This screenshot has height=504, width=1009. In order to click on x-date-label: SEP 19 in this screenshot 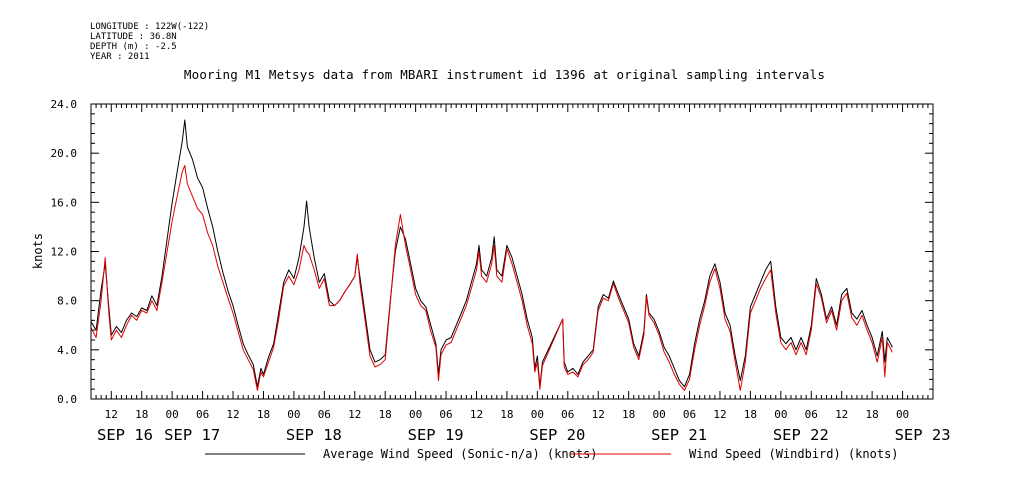, I will do `click(436, 435)`.